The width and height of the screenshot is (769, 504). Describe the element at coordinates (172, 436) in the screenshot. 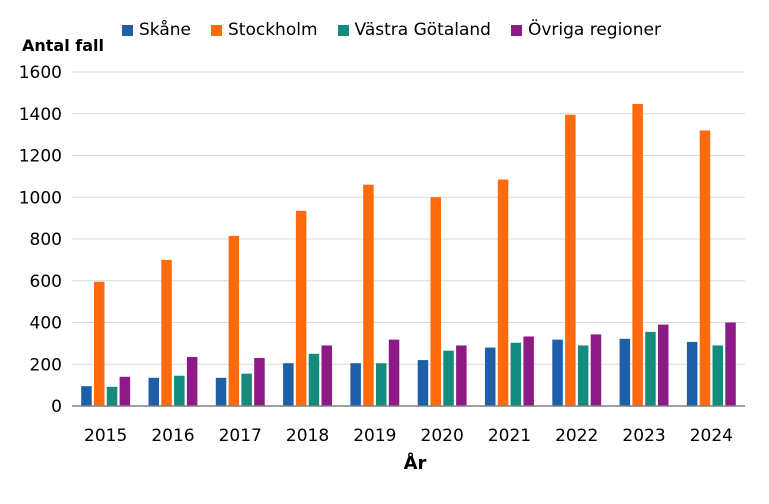

I see `x-tick-label: 2016` at that location.